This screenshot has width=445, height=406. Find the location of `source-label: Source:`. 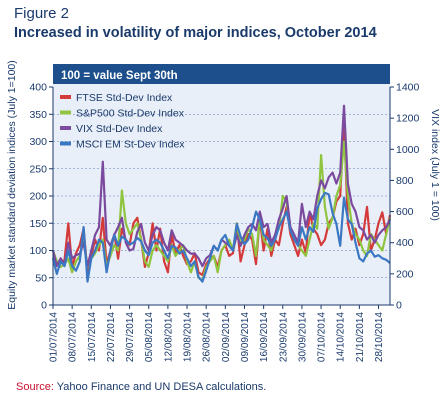

source-label: Source: is located at coordinates (35, 387).